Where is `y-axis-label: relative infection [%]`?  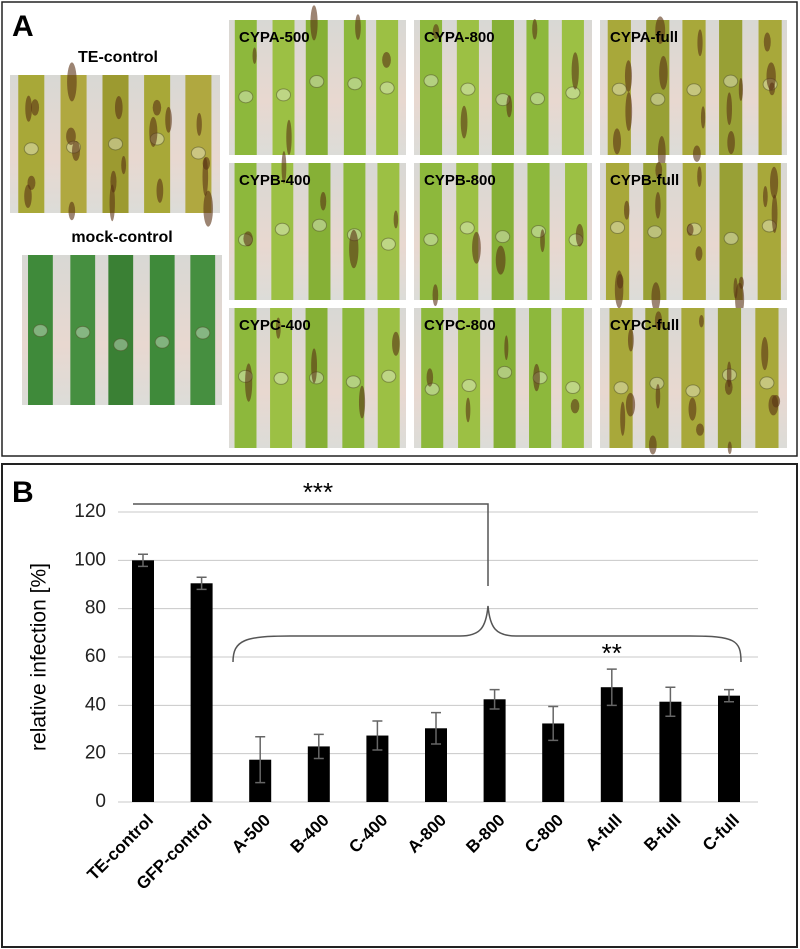 y-axis-label: relative infection [%] is located at coordinates (39, 657).